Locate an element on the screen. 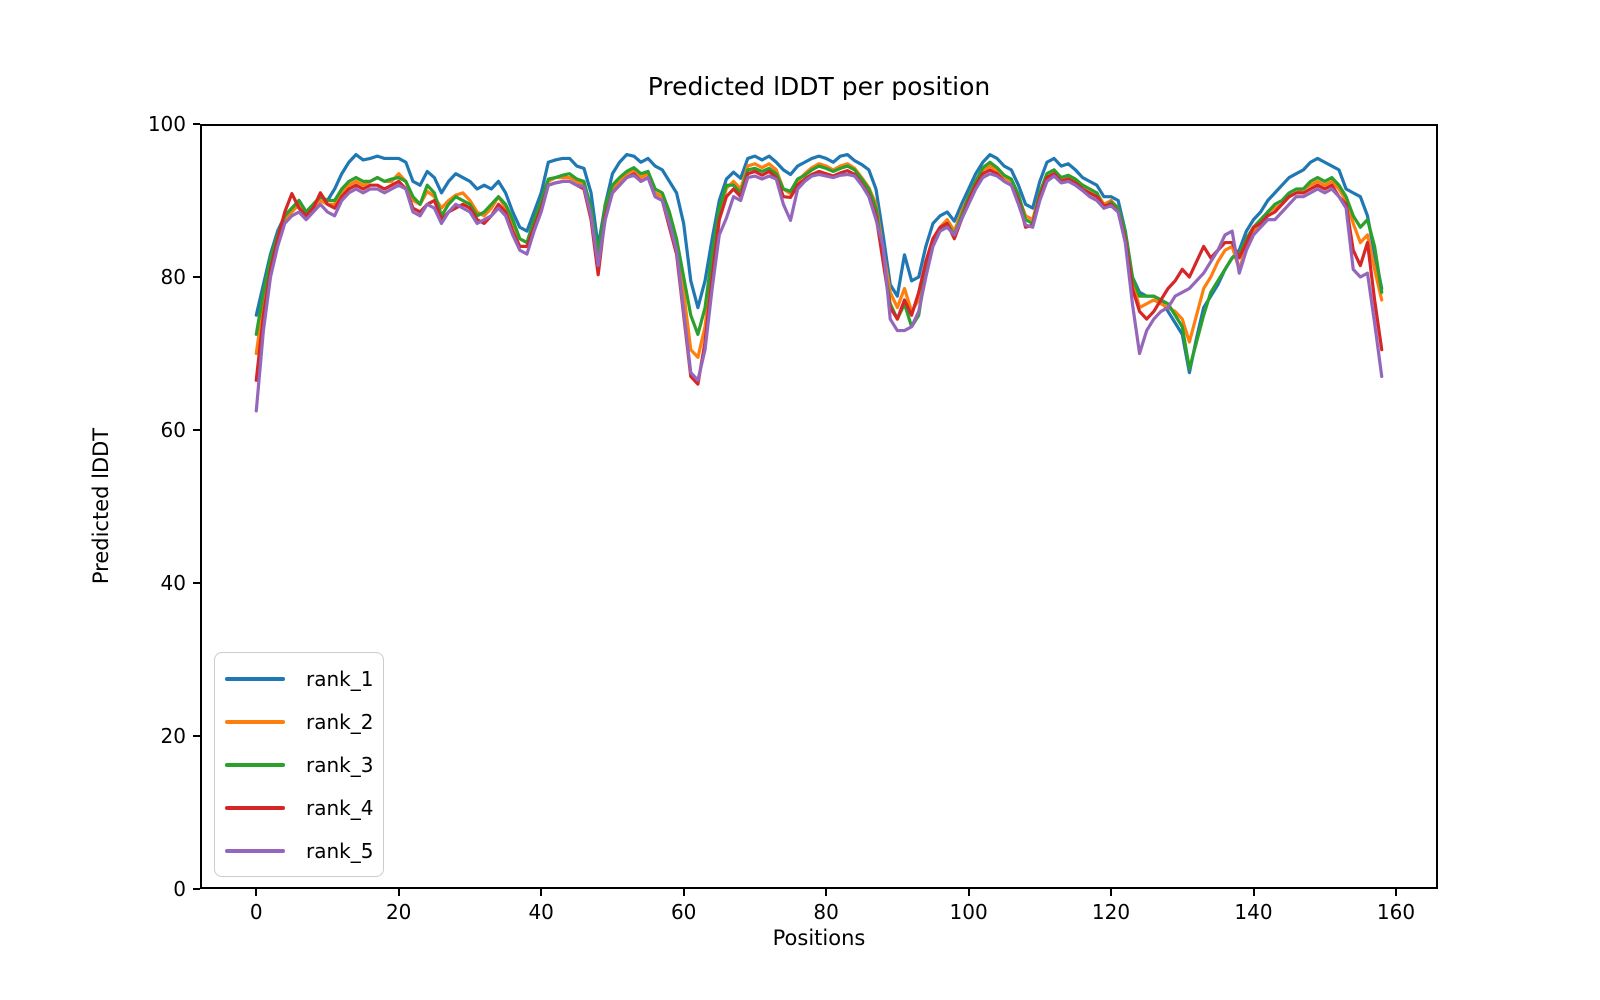 This screenshot has width=1600, height=1000. x-tick-label: 0 is located at coordinates (256, 912).